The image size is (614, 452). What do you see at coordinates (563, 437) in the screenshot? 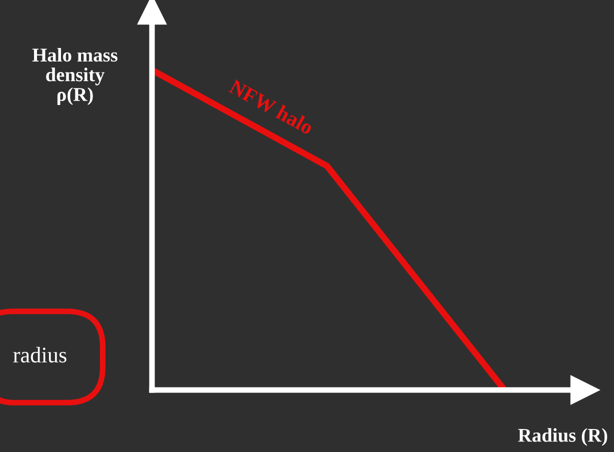
I see `x-axis-title: Radius (R)` at bounding box center [563, 437].